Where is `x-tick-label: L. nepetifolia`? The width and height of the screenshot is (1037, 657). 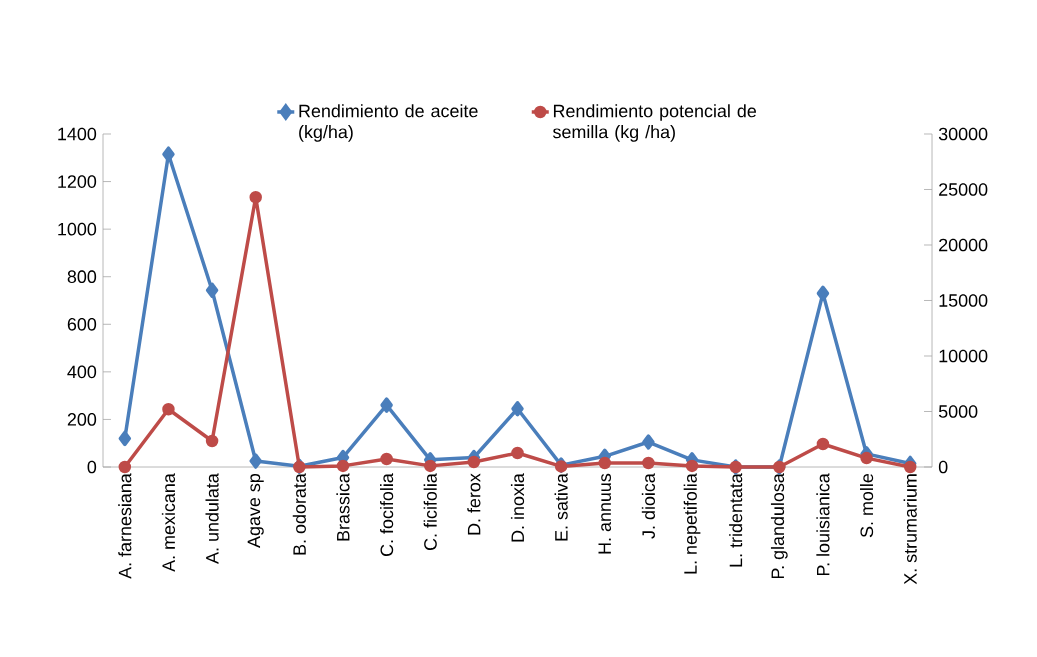
x-tick-label: L. nepetifolia is located at coordinates (692, 523).